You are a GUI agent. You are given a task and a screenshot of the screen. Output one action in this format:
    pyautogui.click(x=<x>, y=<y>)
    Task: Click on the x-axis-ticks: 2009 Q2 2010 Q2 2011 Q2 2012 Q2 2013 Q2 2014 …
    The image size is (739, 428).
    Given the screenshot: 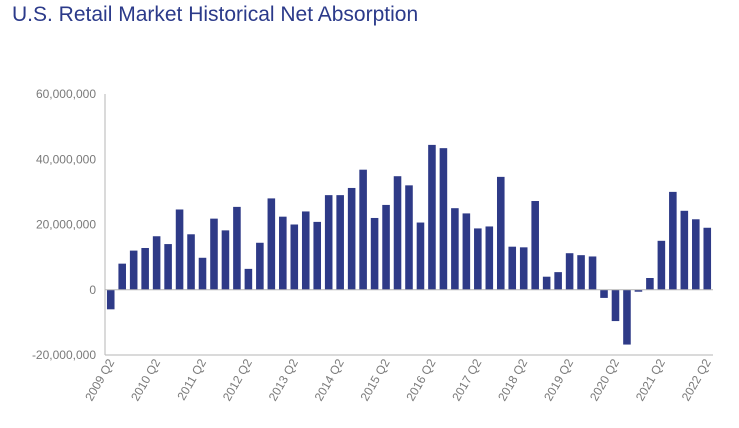 What is the action you would take?
    pyautogui.click(x=398, y=379)
    